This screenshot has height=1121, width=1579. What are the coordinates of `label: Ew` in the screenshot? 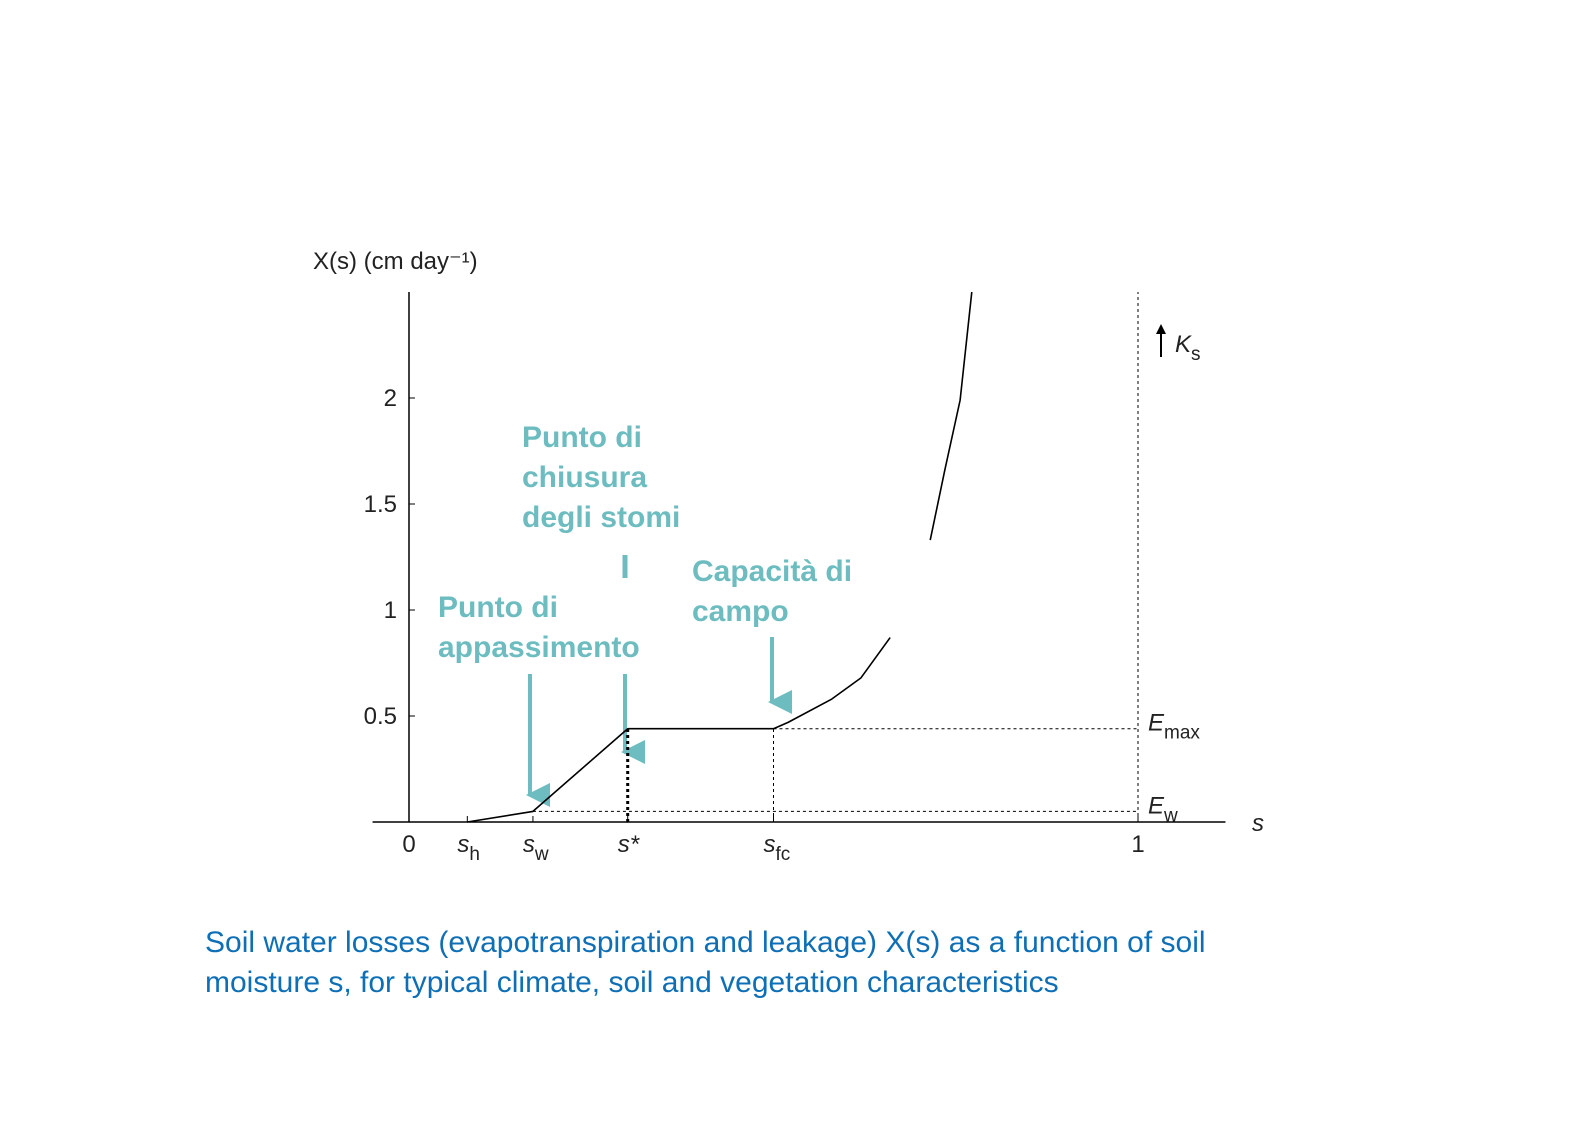 It's located at (1163, 809).